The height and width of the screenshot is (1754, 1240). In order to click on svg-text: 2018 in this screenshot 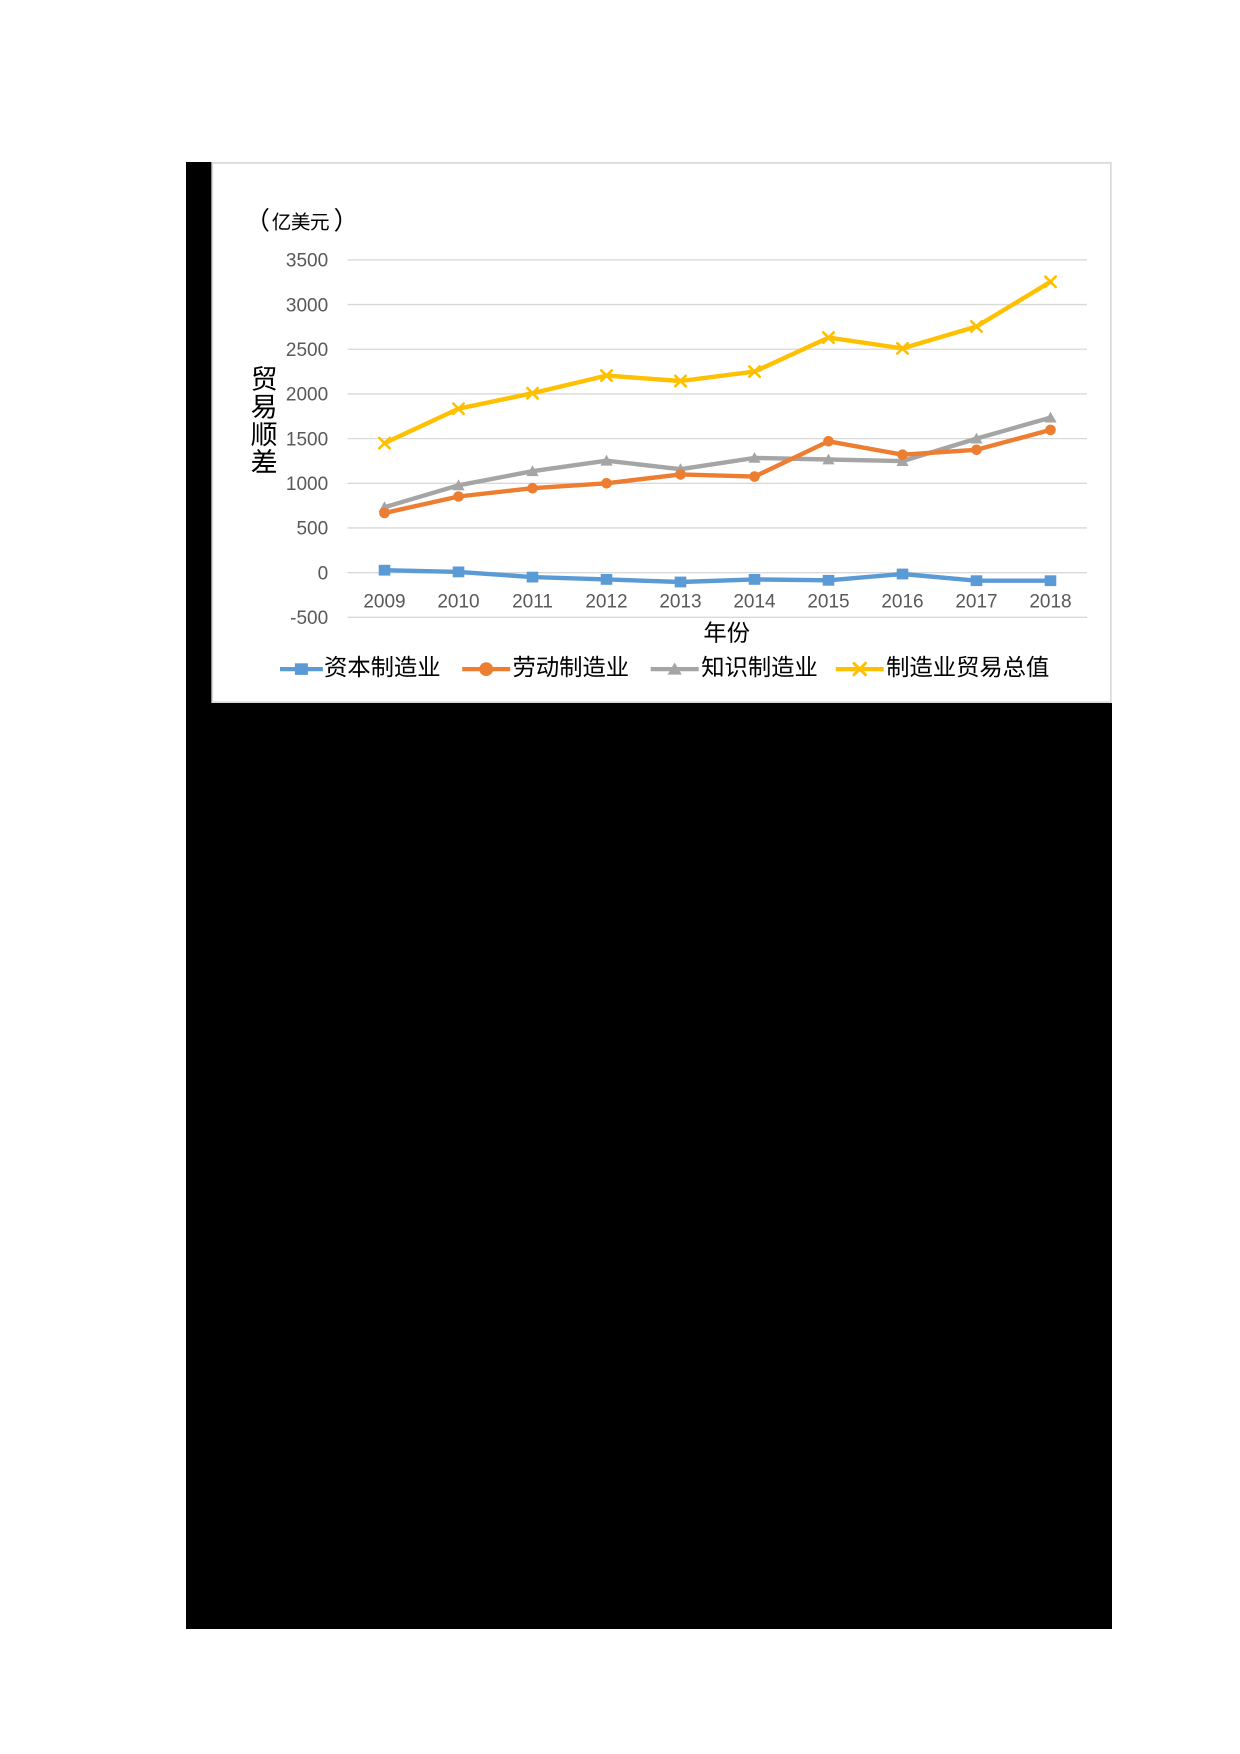, I will do `click(1050, 602)`.